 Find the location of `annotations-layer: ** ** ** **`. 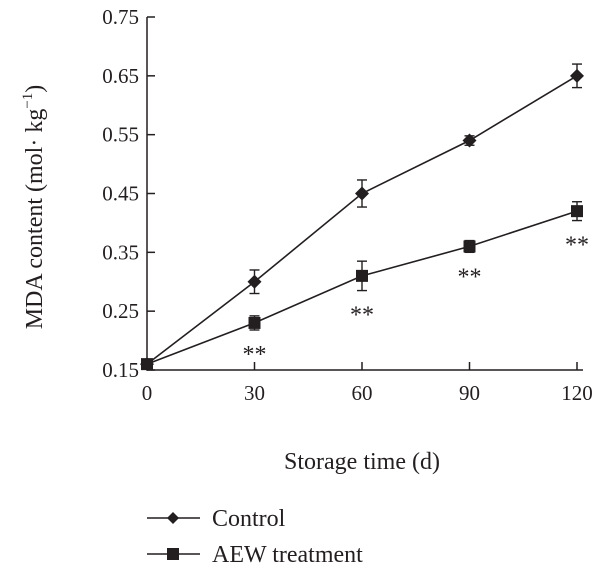

annotations-layer: ** ** ** ** is located at coordinates (416, 300).